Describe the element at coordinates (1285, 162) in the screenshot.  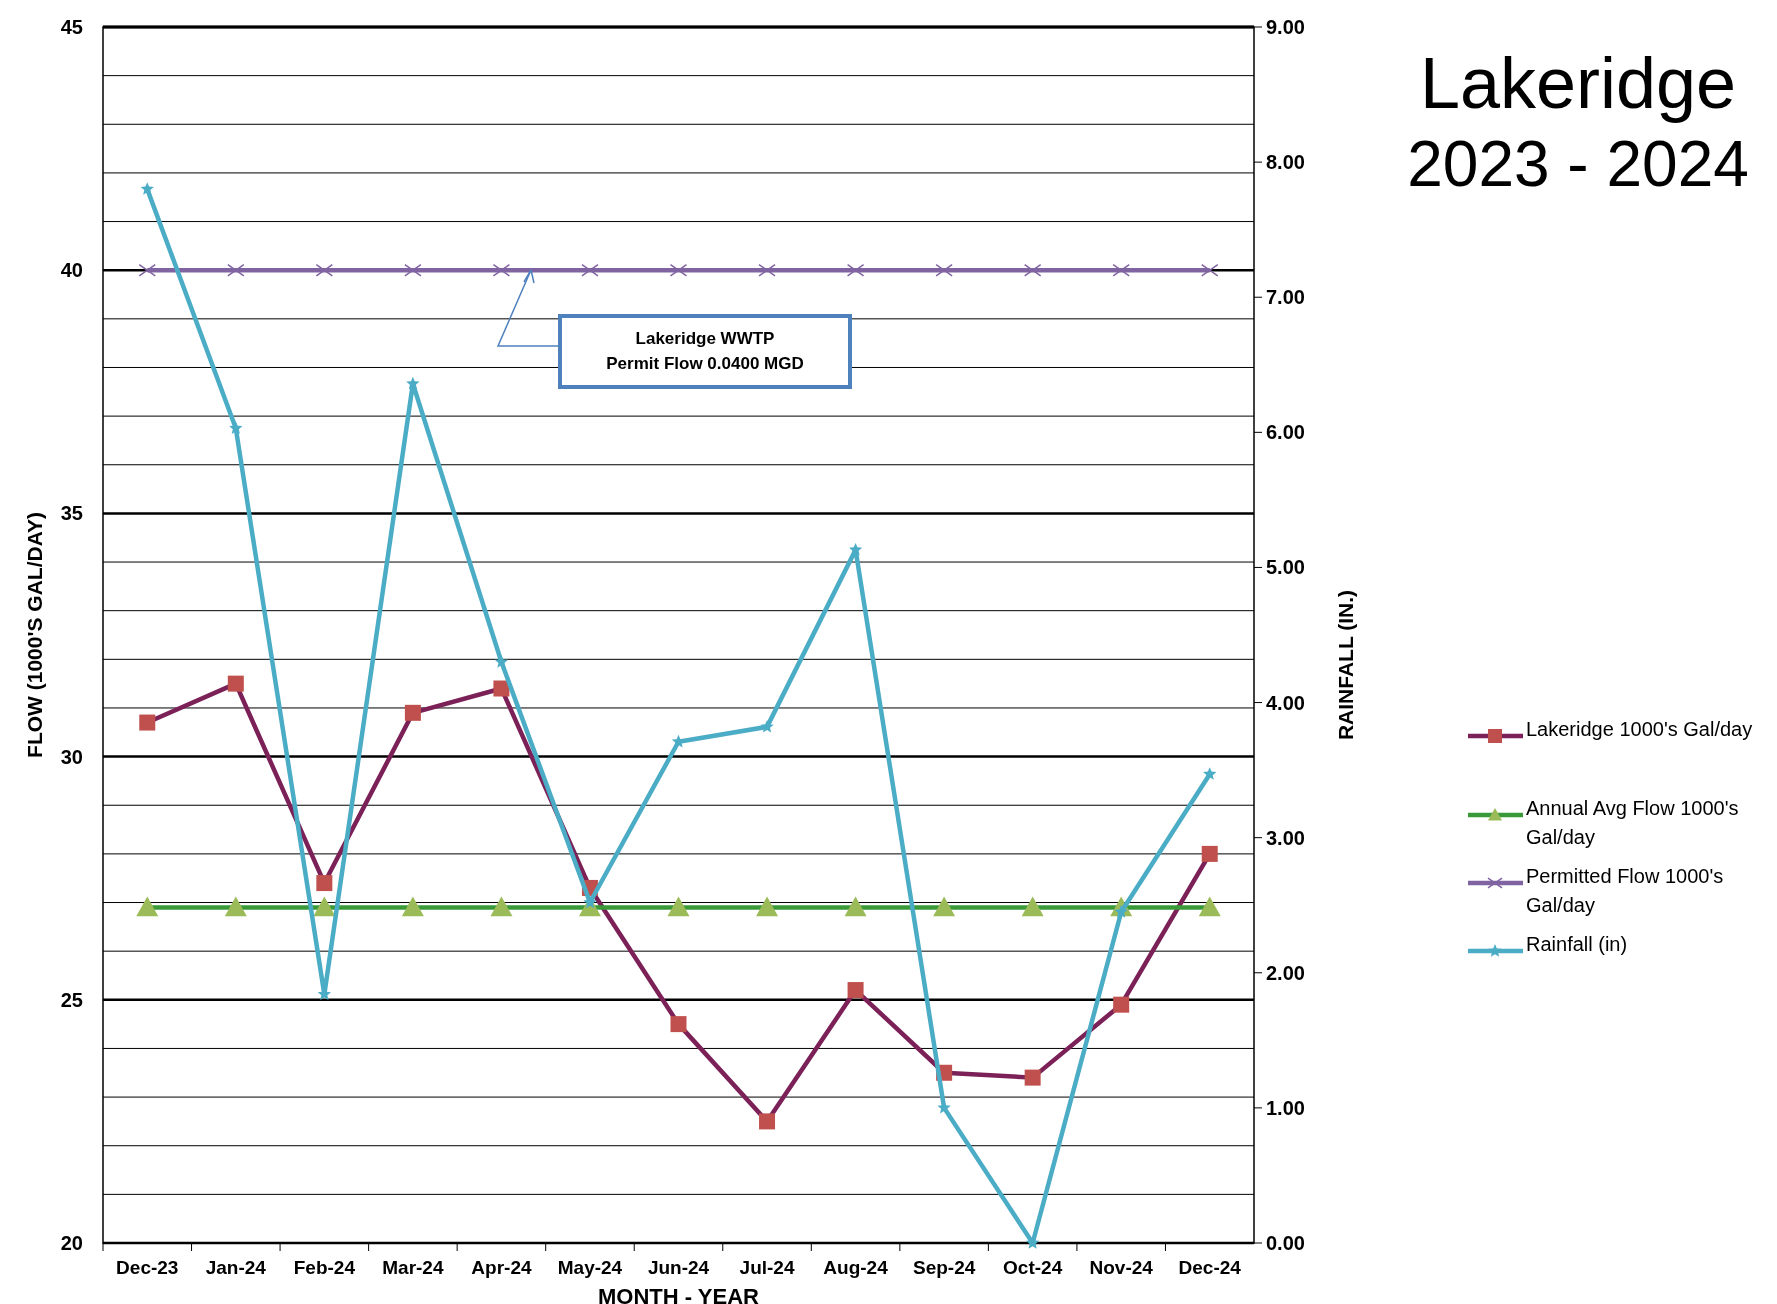
I see `y2-tick-label: 8.00` at that location.